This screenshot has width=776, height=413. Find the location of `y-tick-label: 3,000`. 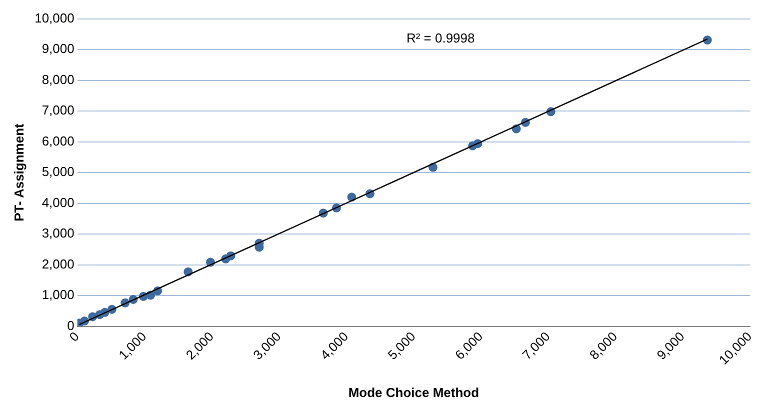

y-tick-label: 3,000 is located at coordinates (58, 233).